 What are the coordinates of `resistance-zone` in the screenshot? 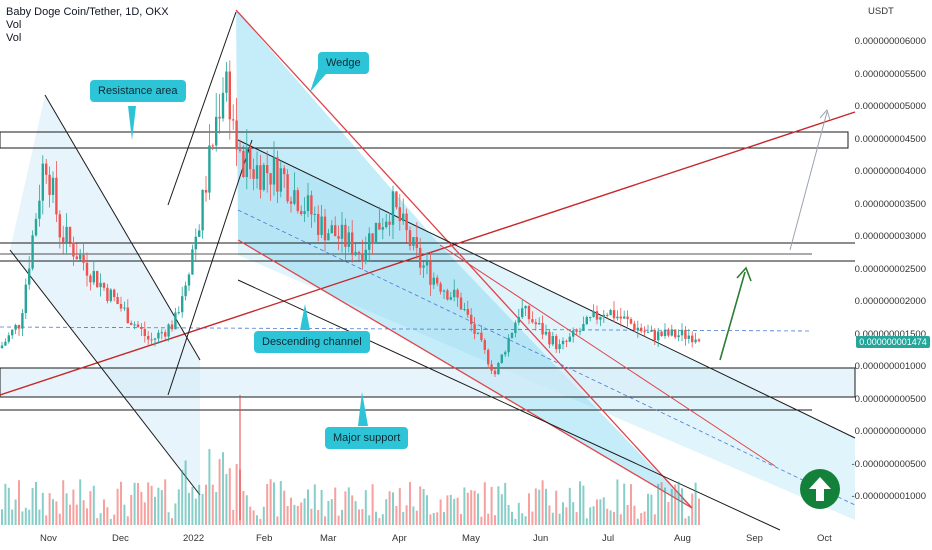 It's located at (424, 140).